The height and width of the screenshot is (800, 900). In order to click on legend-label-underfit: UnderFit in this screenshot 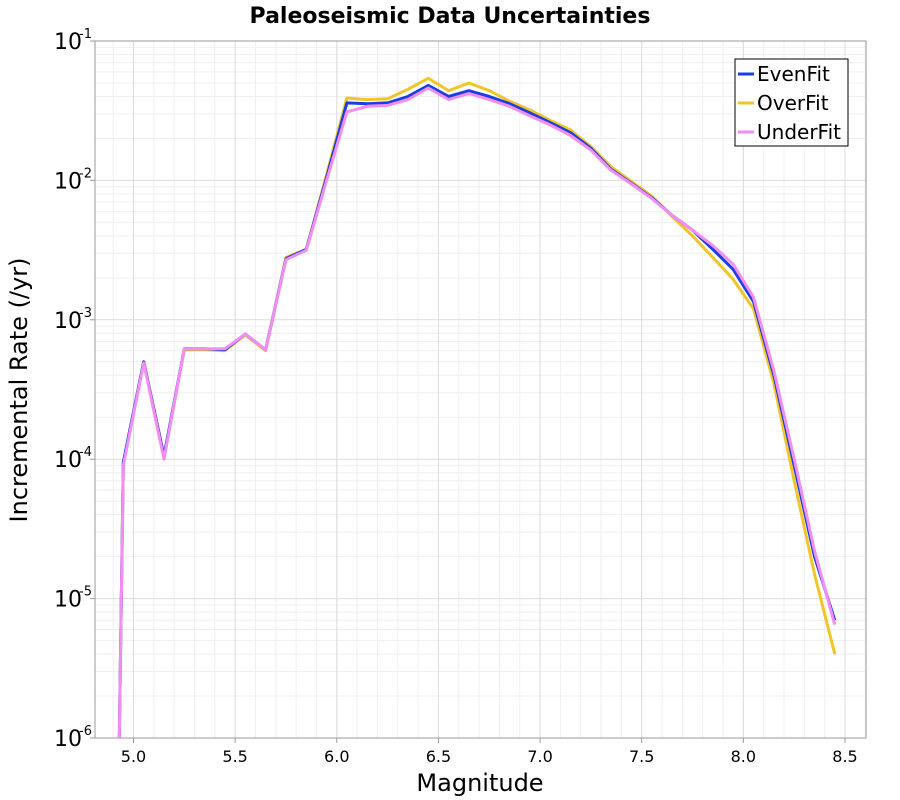, I will do `click(799, 132)`.